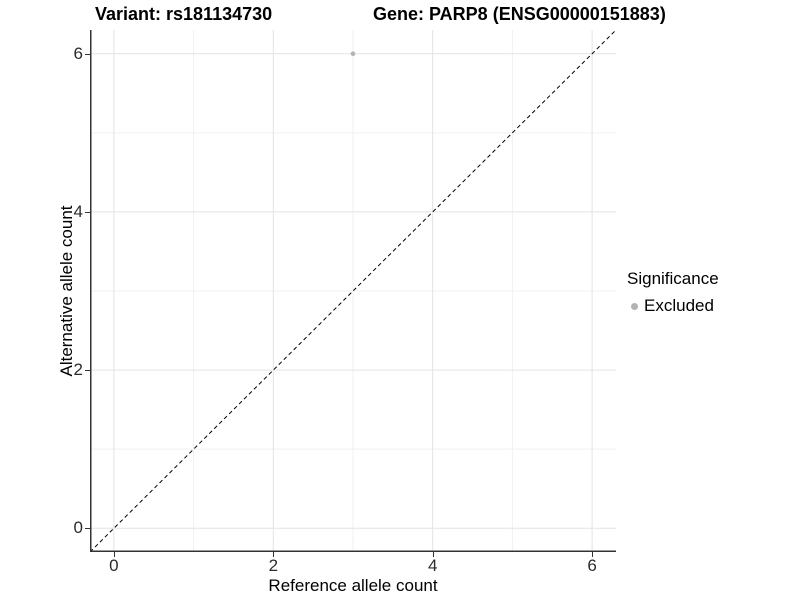 Image resolution: width=800 pixels, height=600 pixels. What do you see at coordinates (673, 278) in the screenshot?
I see `legend-title: Significance` at bounding box center [673, 278].